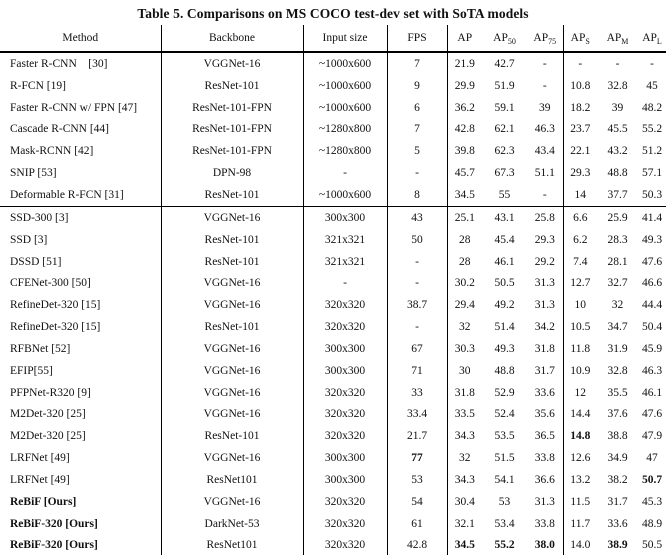  Describe the element at coordinates (545, 392) in the screenshot. I see `cell-ap75: 33.6` at that location.